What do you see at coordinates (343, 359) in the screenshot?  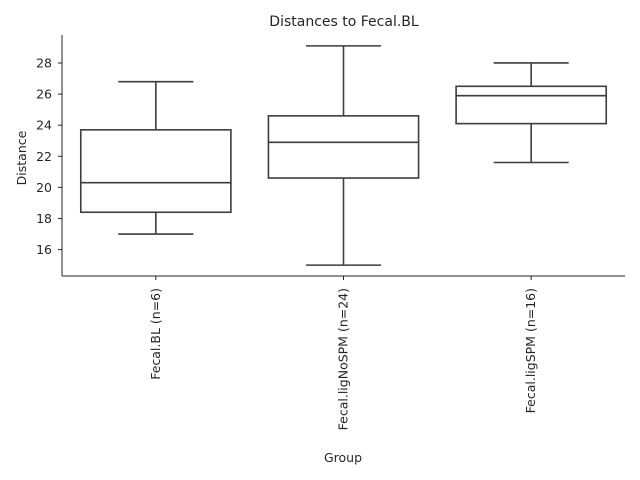 I see `x-tick-label: Fecal.ligNoSPM (n=24)` at bounding box center [343, 359].